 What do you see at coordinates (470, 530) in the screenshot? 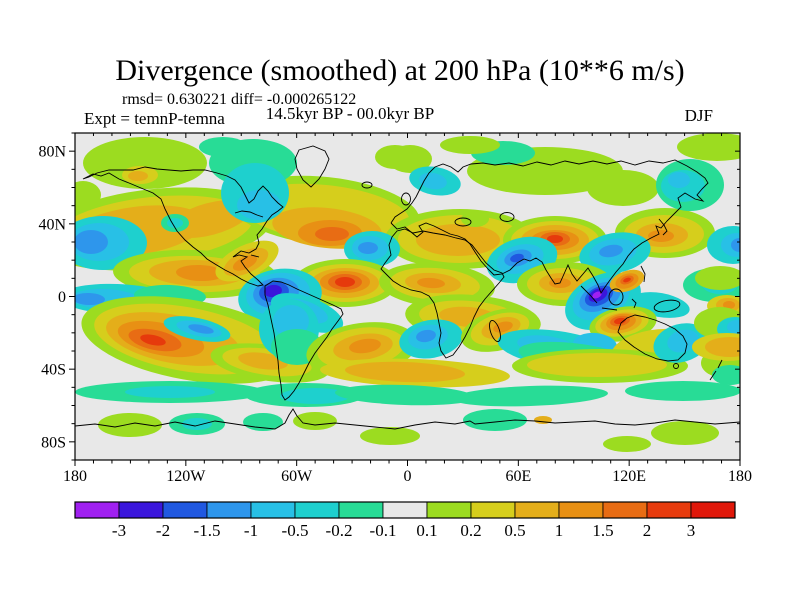
I see `colorbar-label: 0.2` at bounding box center [470, 530].